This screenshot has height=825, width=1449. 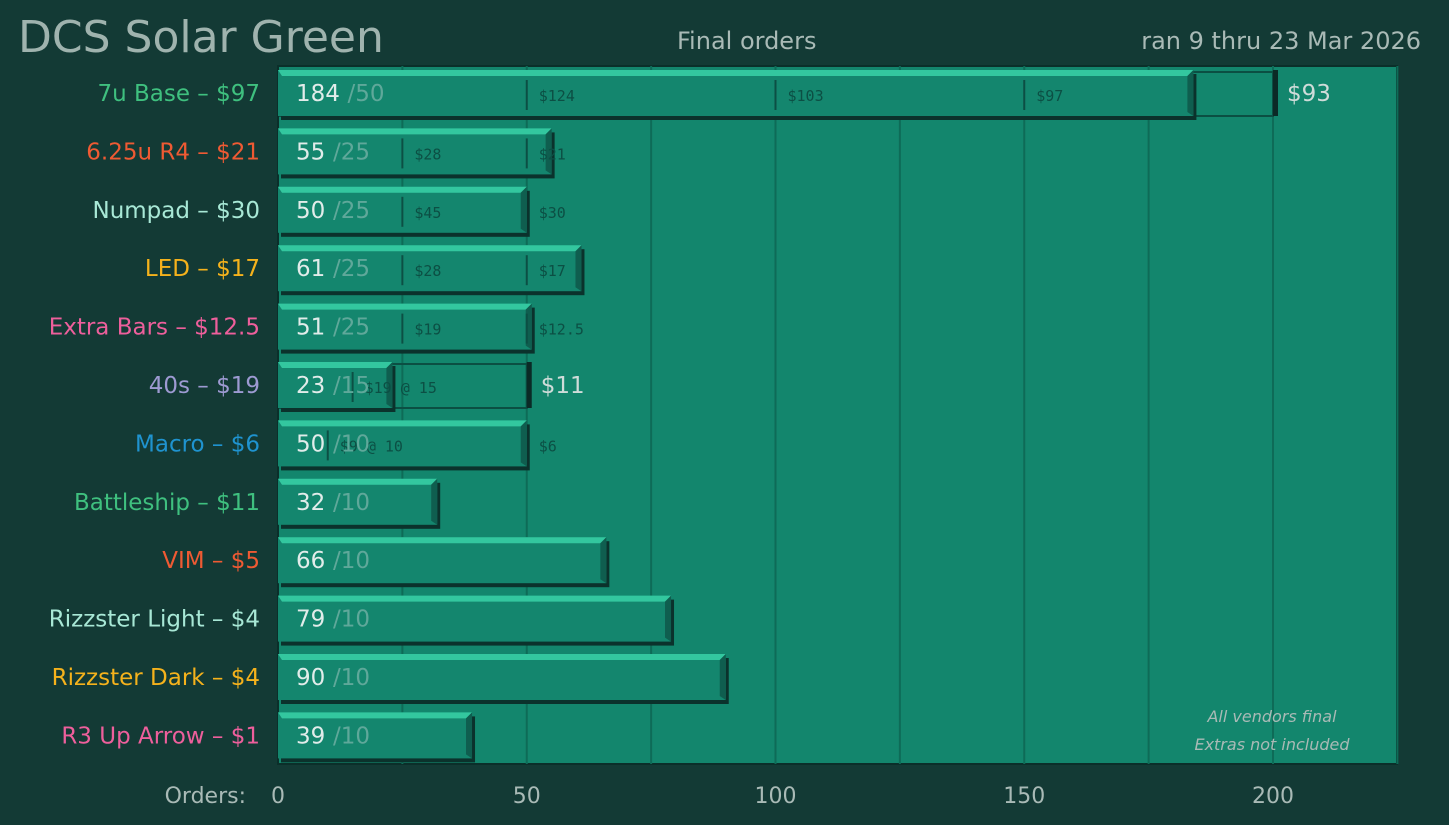 I want to click on order-count: 184, so click(x=318, y=94).